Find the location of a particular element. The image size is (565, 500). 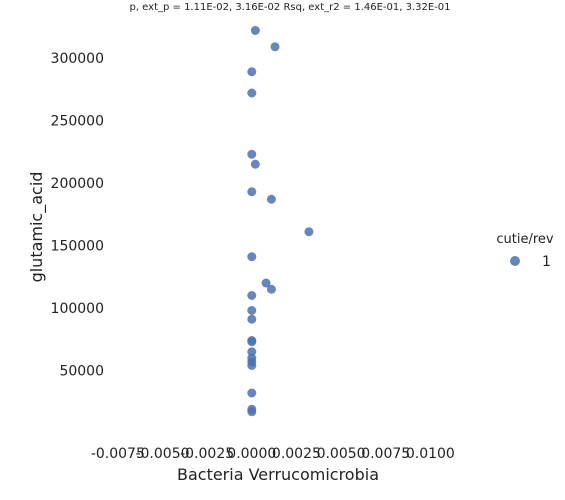

x-tick-label: -0.0050 is located at coordinates (162, 454).